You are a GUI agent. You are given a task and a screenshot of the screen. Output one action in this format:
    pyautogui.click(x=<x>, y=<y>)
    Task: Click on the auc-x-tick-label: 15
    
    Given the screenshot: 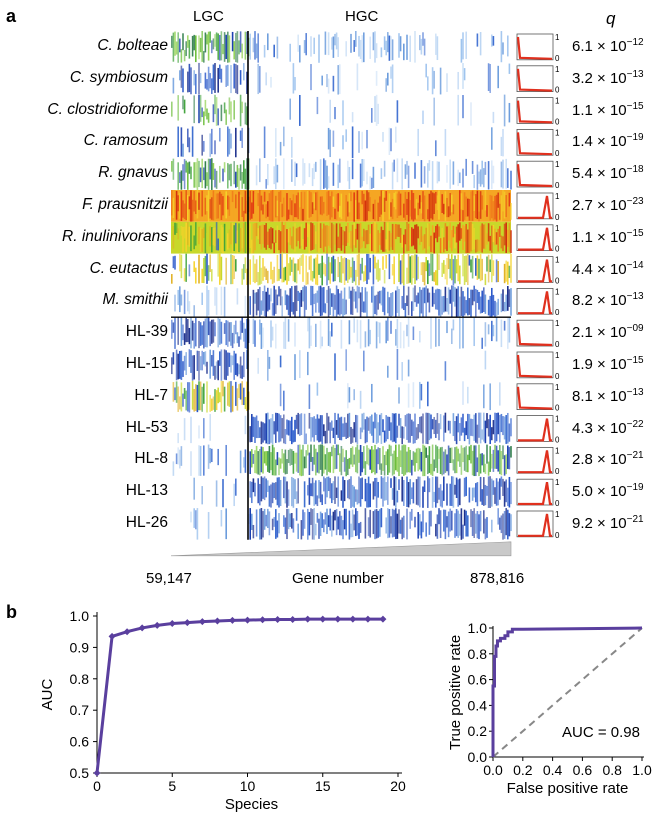 What is the action you would take?
    pyautogui.click(x=323, y=786)
    